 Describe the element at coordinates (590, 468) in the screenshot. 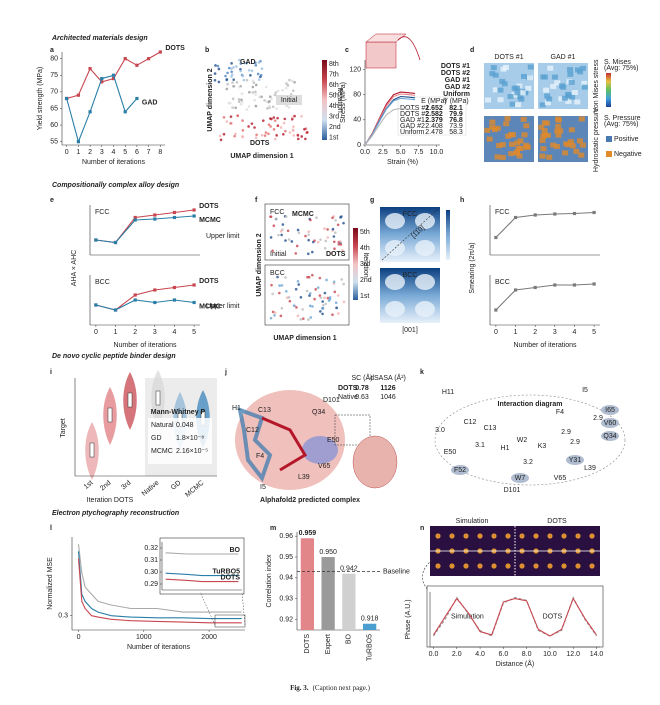

I see `label: L39` at that location.